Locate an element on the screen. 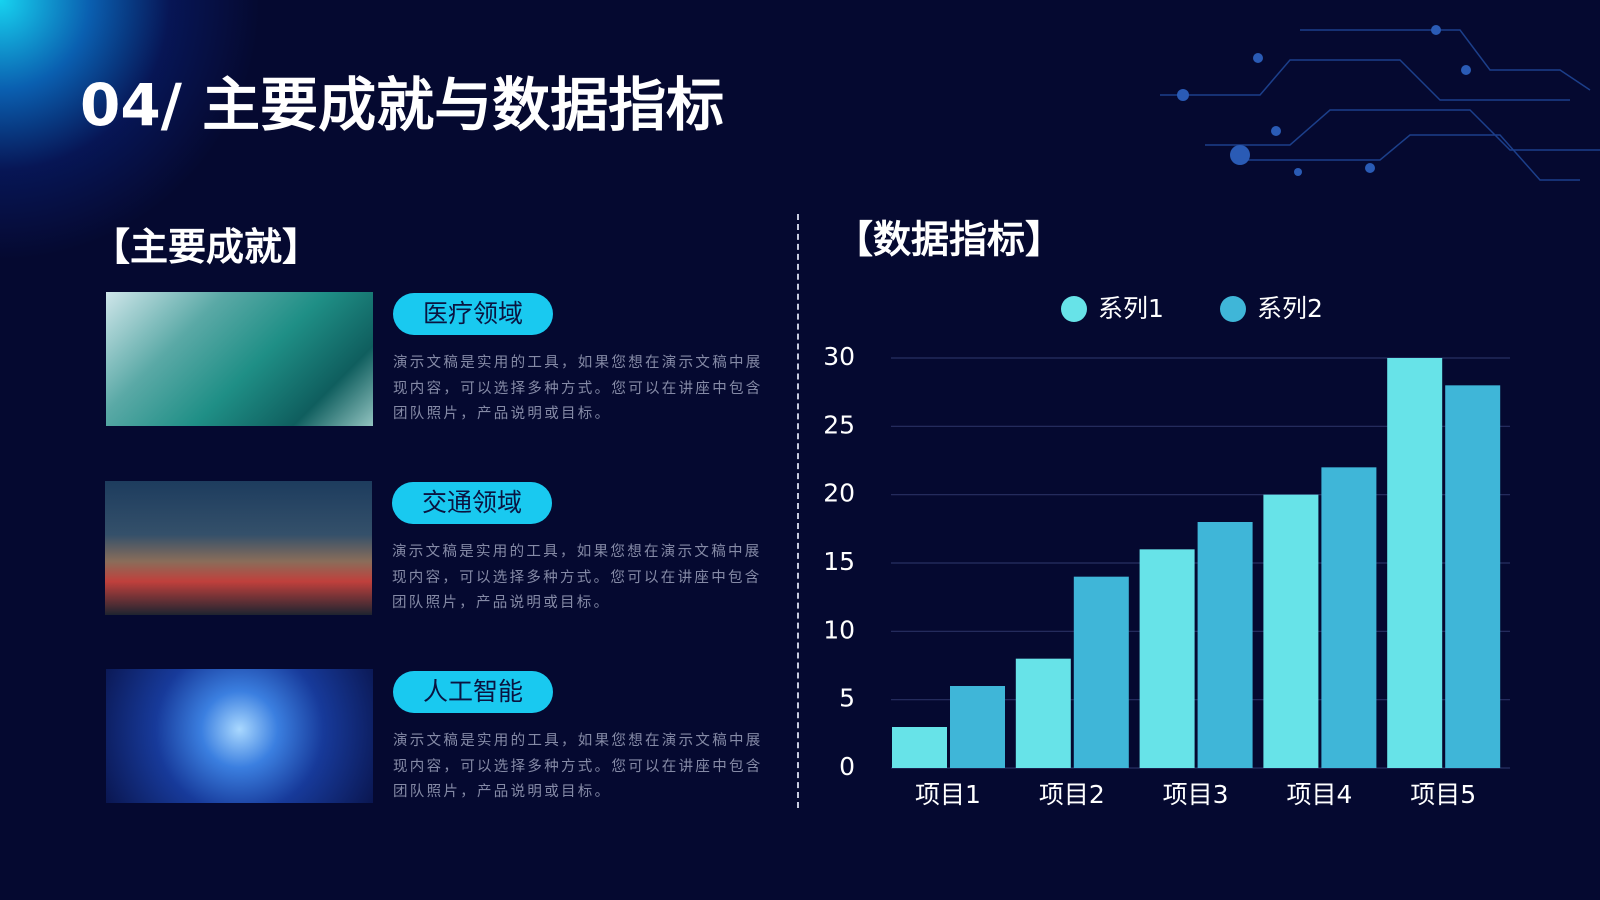 This screenshot has width=1600, height=900. y-tick-label: 5 is located at coordinates (847, 698).